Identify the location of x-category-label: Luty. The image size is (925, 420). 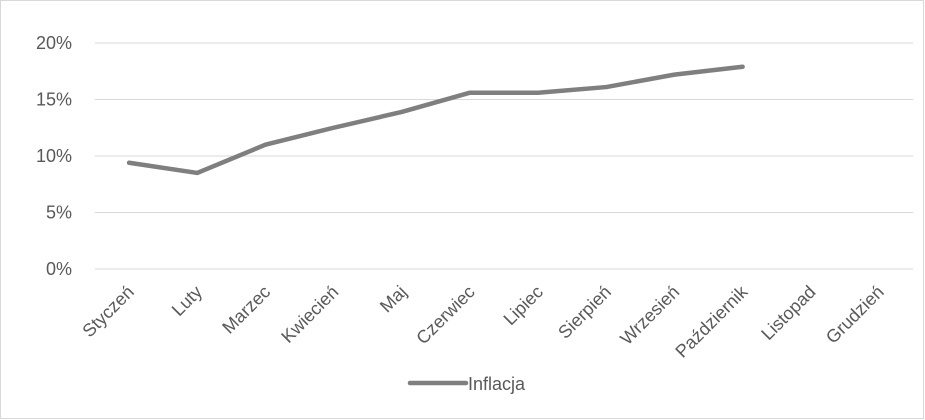
(187, 301).